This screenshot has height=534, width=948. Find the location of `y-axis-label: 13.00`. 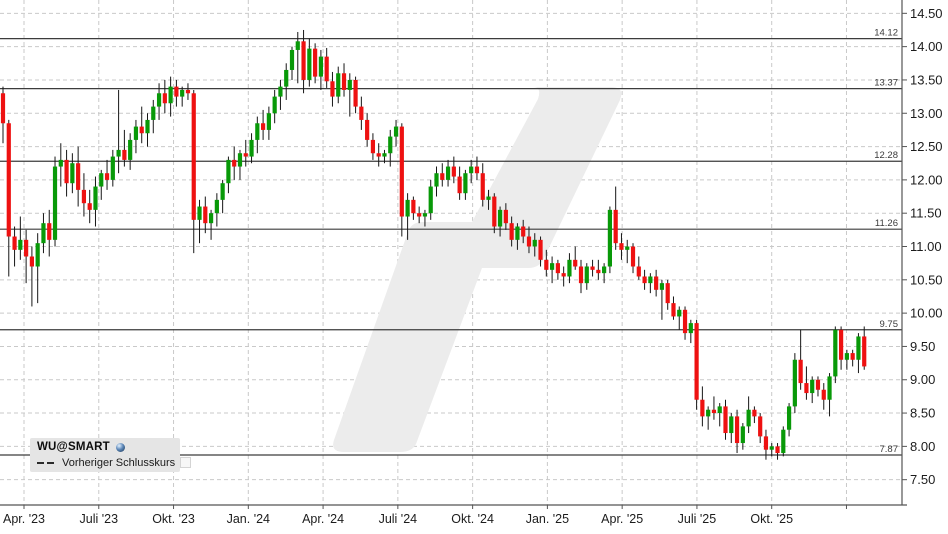

y-axis-label: 13.00 is located at coordinates (926, 113).